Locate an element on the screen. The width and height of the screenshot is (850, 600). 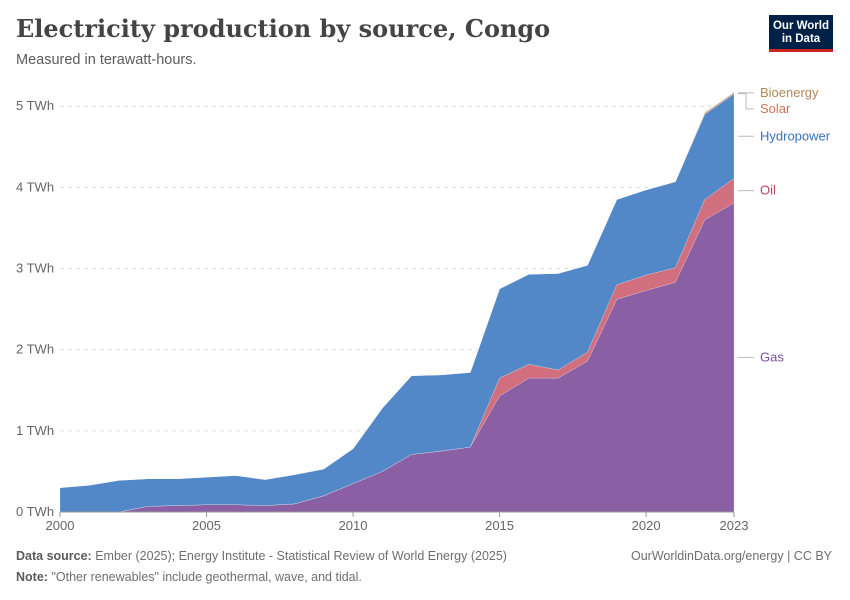
x-tick-label-2010: 2010 is located at coordinates (353, 525).